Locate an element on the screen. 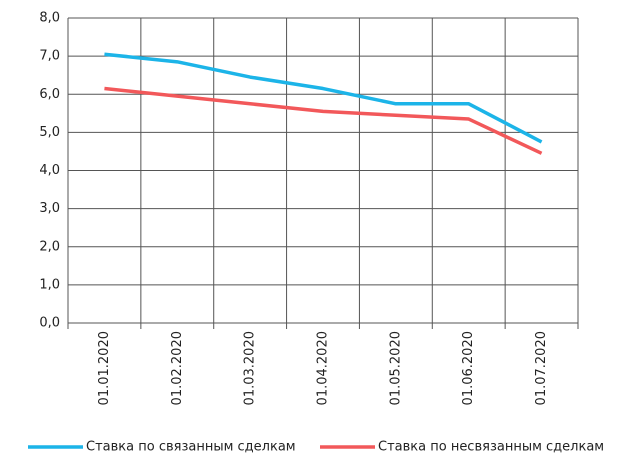  y-tick-label: 0,0 is located at coordinates (49, 323).